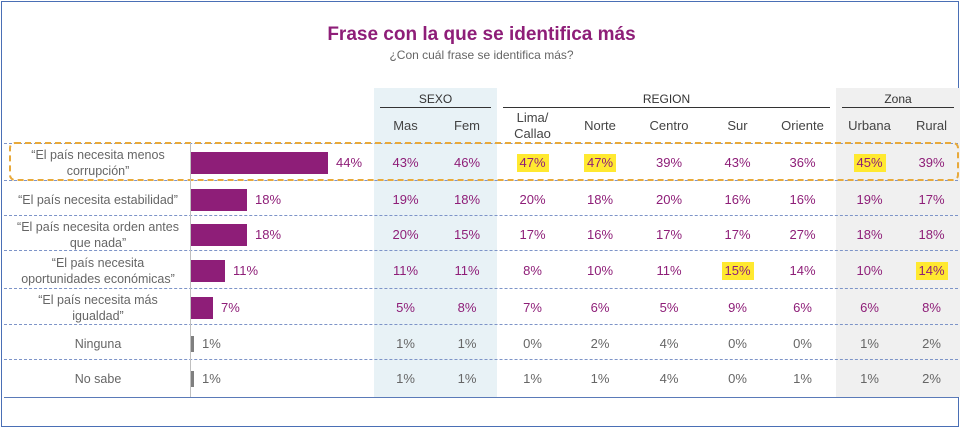  I want to click on column-header: Fem, so click(467, 125).